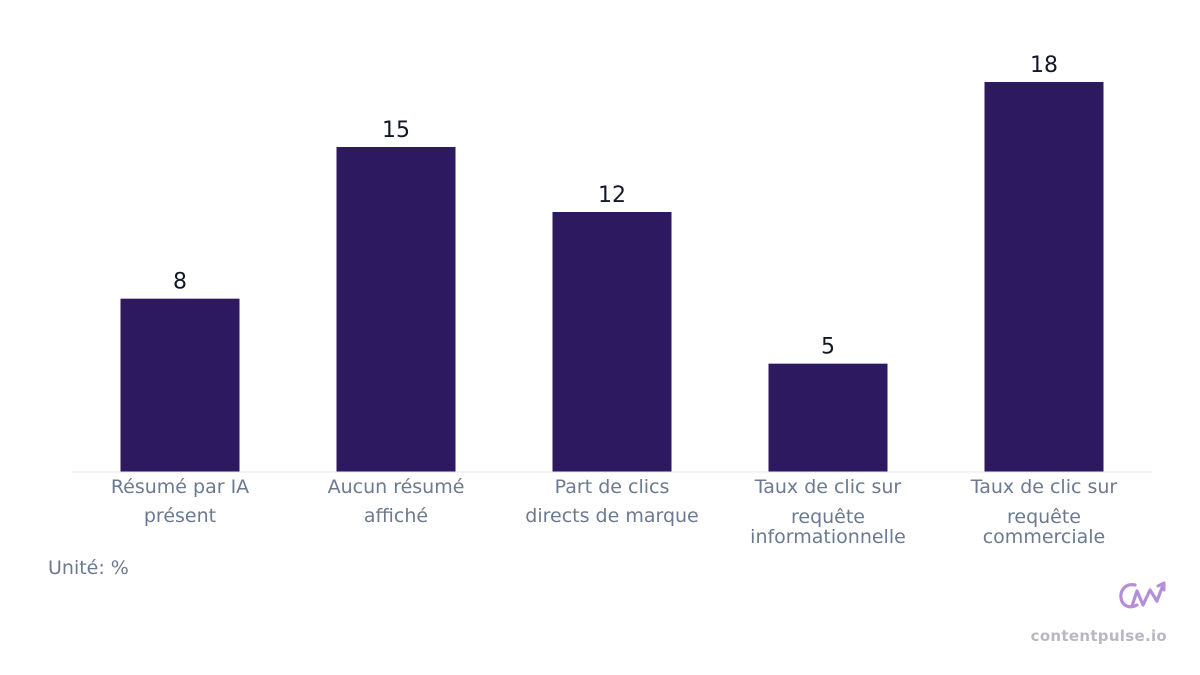 The width and height of the screenshot is (1200, 675). Describe the element at coordinates (1044, 487) in the screenshot. I see `x-tick-label-4-line-0: Taux de clic sur` at that location.